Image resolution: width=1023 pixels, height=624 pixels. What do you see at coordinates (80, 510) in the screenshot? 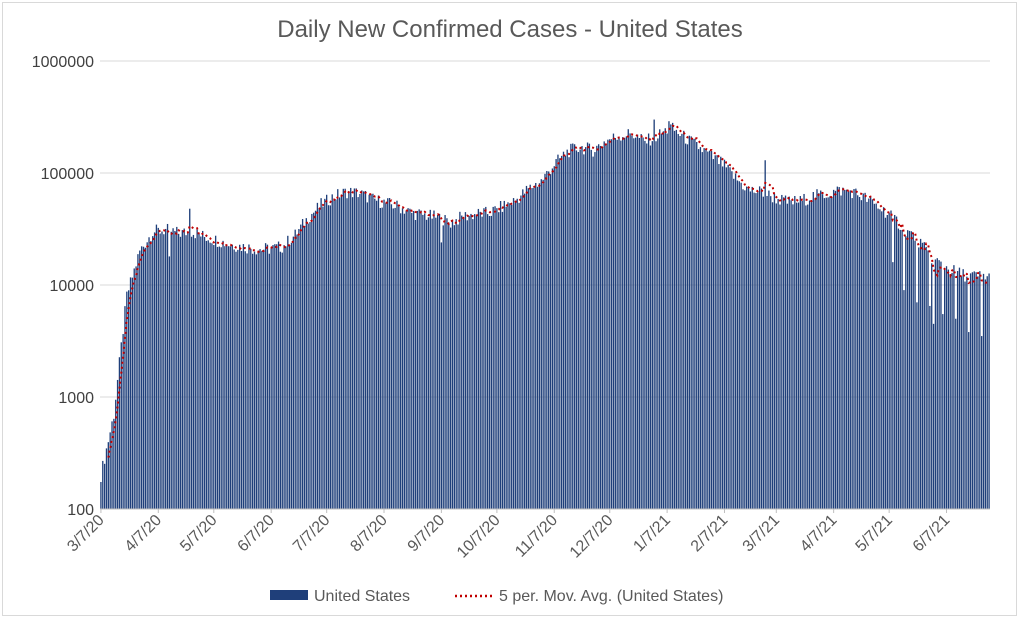
I see `y-tick-label: 100` at bounding box center [80, 510].